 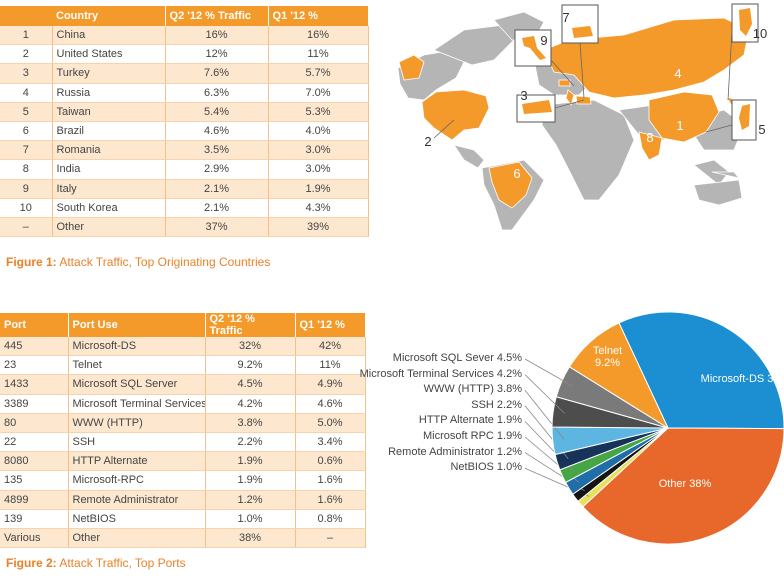 I want to click on table-cell: 1.2%, so click(x=250, y=500).